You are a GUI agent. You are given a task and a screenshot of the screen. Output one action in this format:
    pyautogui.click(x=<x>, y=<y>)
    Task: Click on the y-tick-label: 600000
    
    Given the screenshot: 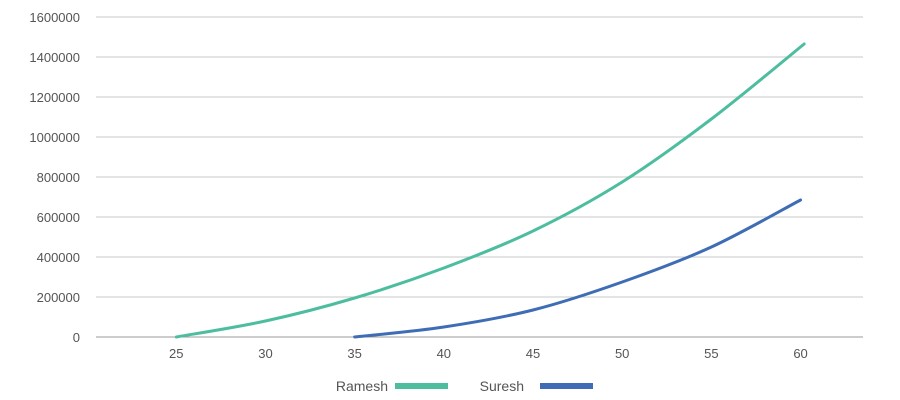 What is the action you would take?
    pyautogui.click(x=58, y=217)
    